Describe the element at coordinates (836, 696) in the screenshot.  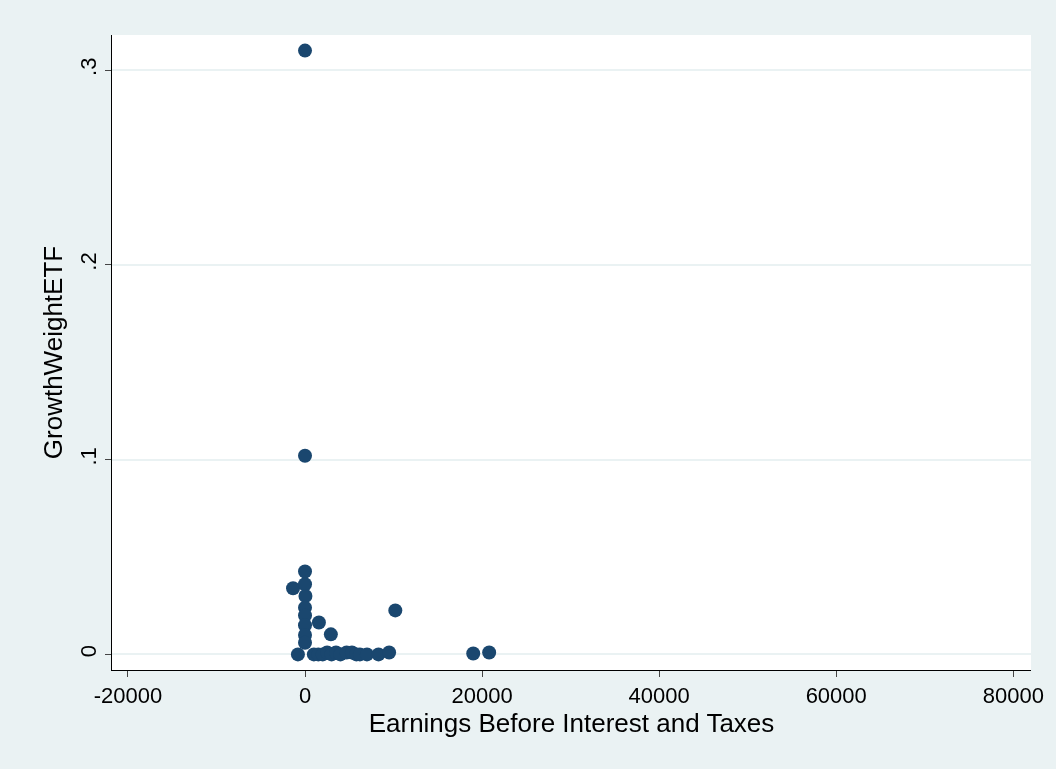
I see `x-tick-label: 60000` at that location.